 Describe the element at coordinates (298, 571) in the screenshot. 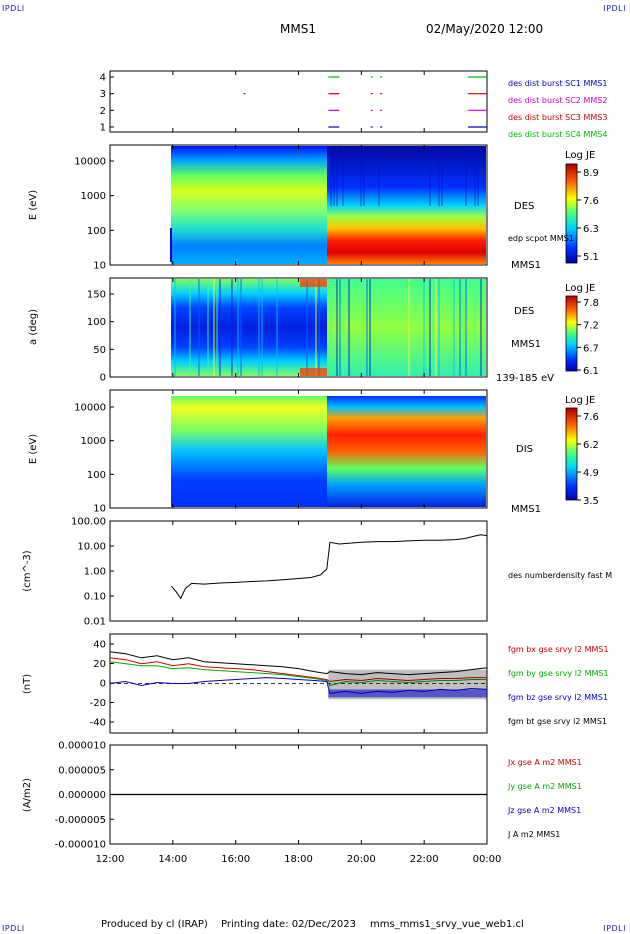

I see `density-panel-frame` at that location.